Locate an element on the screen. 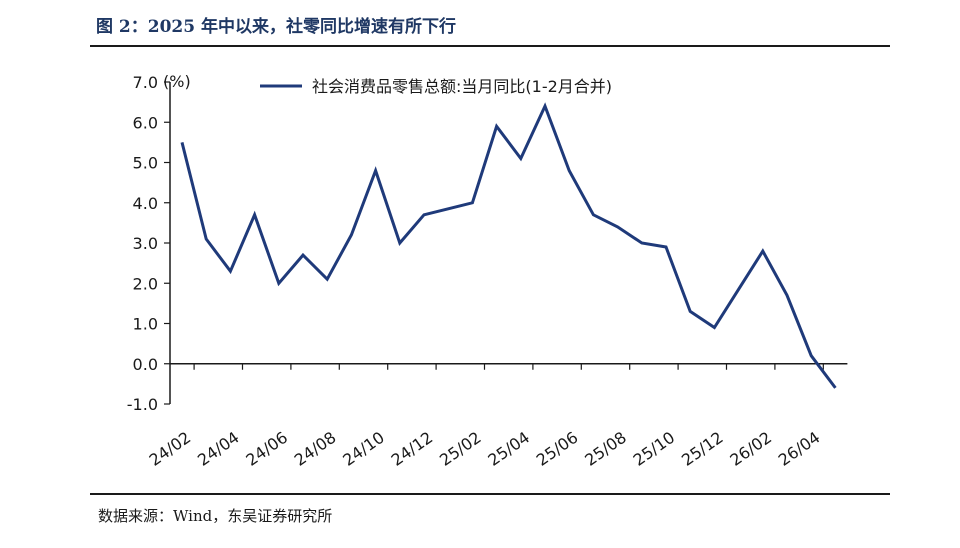 The height and width of the screenshot is (548, 960). top-divider is located at coordinates (490, 46).